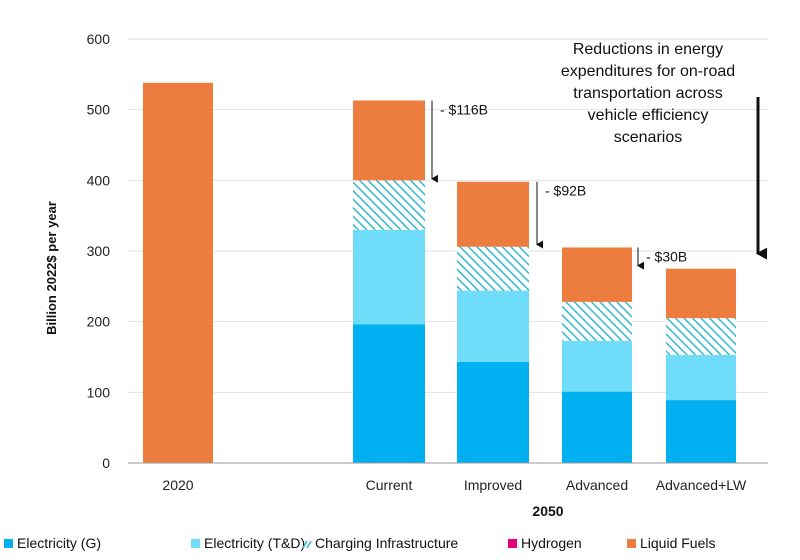 The image size is (800, 560). Describe the element at coordinates (647, 93) in the screenshot. I see `note-line: transportation across` at that location.